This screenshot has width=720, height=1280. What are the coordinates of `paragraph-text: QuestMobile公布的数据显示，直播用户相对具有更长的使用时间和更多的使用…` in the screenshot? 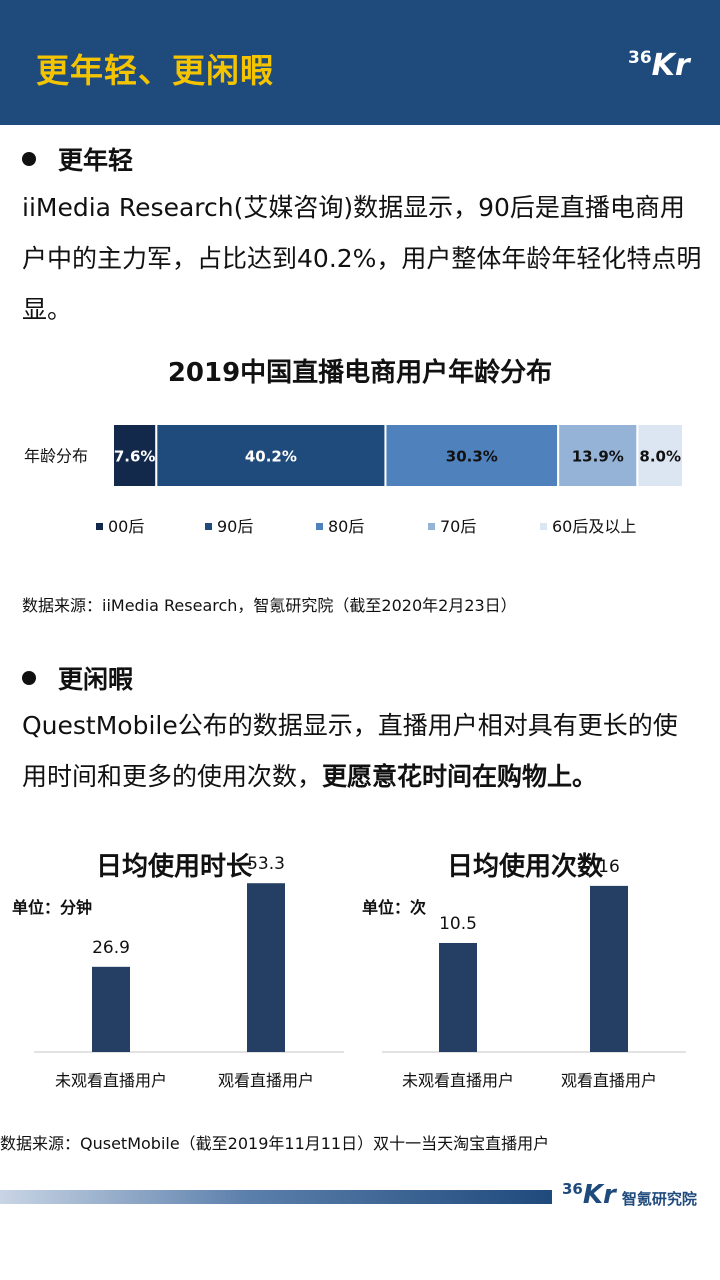 It's located at (350, 751).